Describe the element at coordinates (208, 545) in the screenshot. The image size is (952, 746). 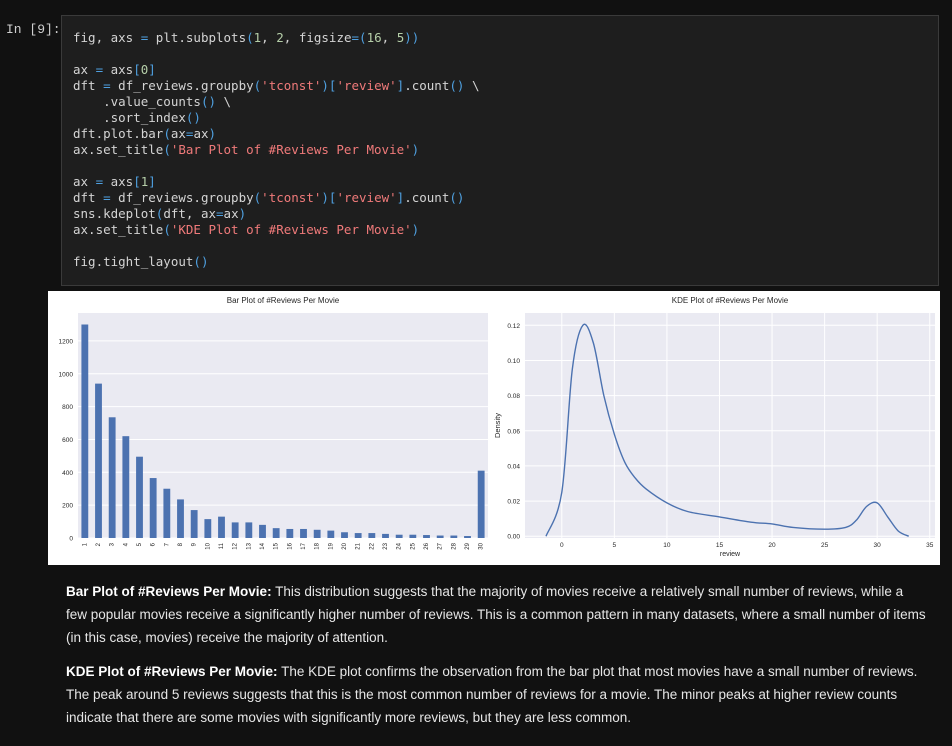
I see `bar-xtick-label: 10` at that location.